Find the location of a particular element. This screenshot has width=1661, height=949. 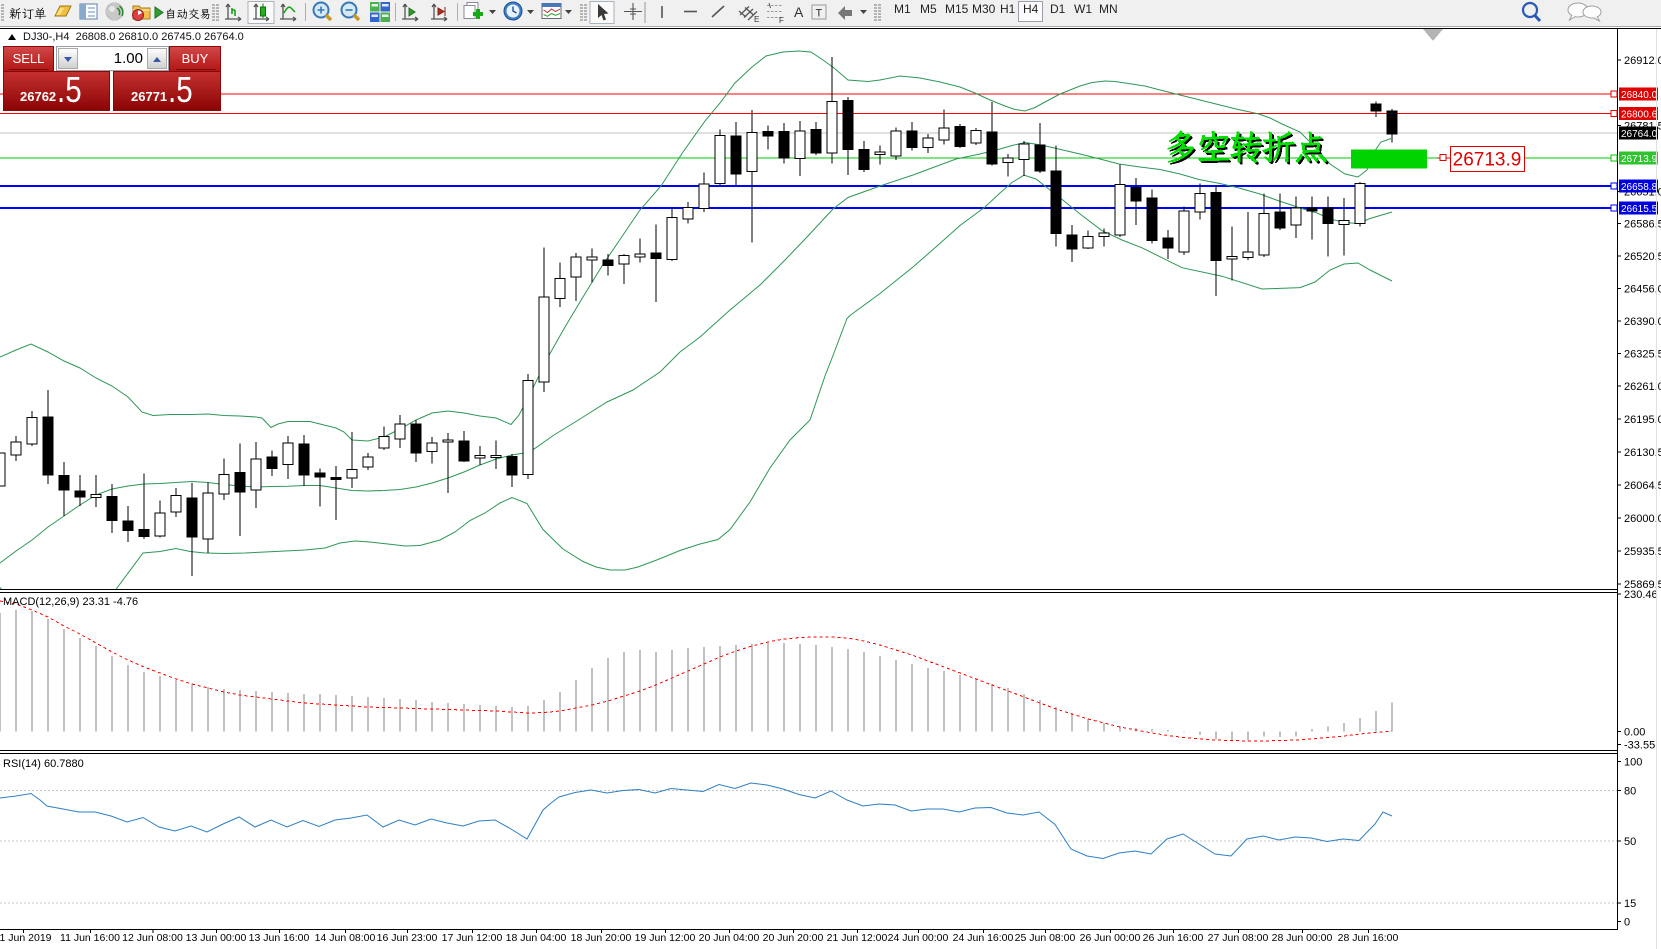

svg-text: RSI(14) 60.7880 is located at coordinates (43, 764).